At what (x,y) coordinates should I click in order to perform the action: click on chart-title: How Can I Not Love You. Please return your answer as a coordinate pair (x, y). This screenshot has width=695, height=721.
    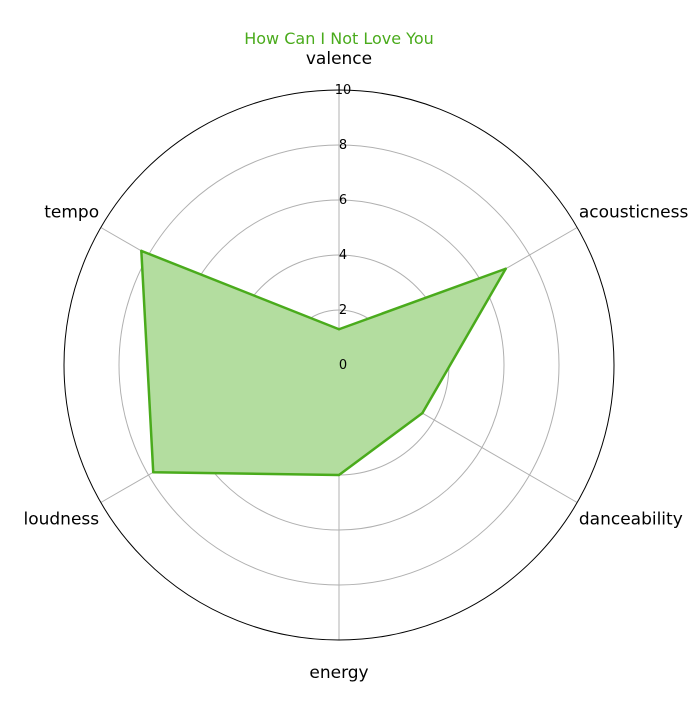
    Looking at the image, I should click on (339, 38).